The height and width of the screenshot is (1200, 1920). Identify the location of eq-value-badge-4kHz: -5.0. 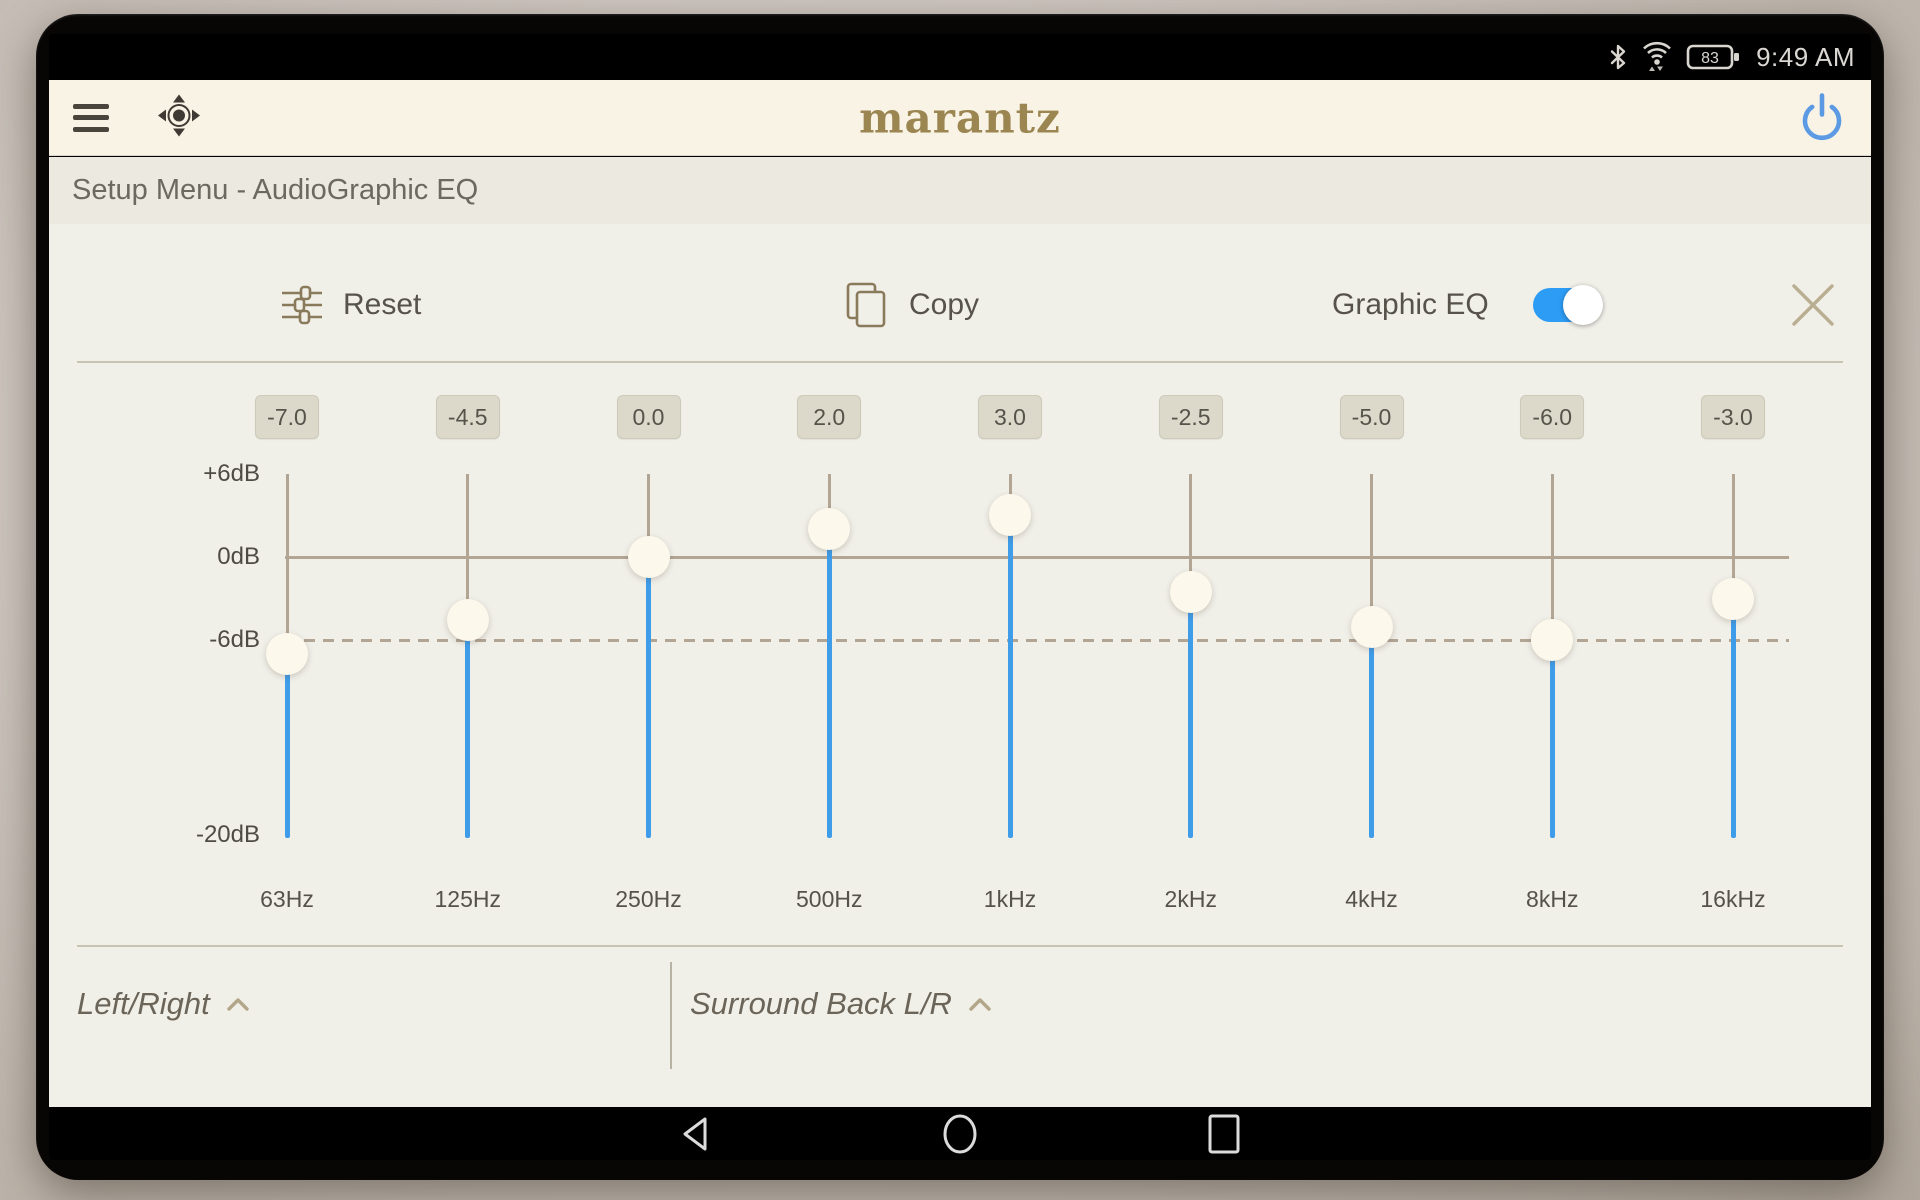
(1371, 417).